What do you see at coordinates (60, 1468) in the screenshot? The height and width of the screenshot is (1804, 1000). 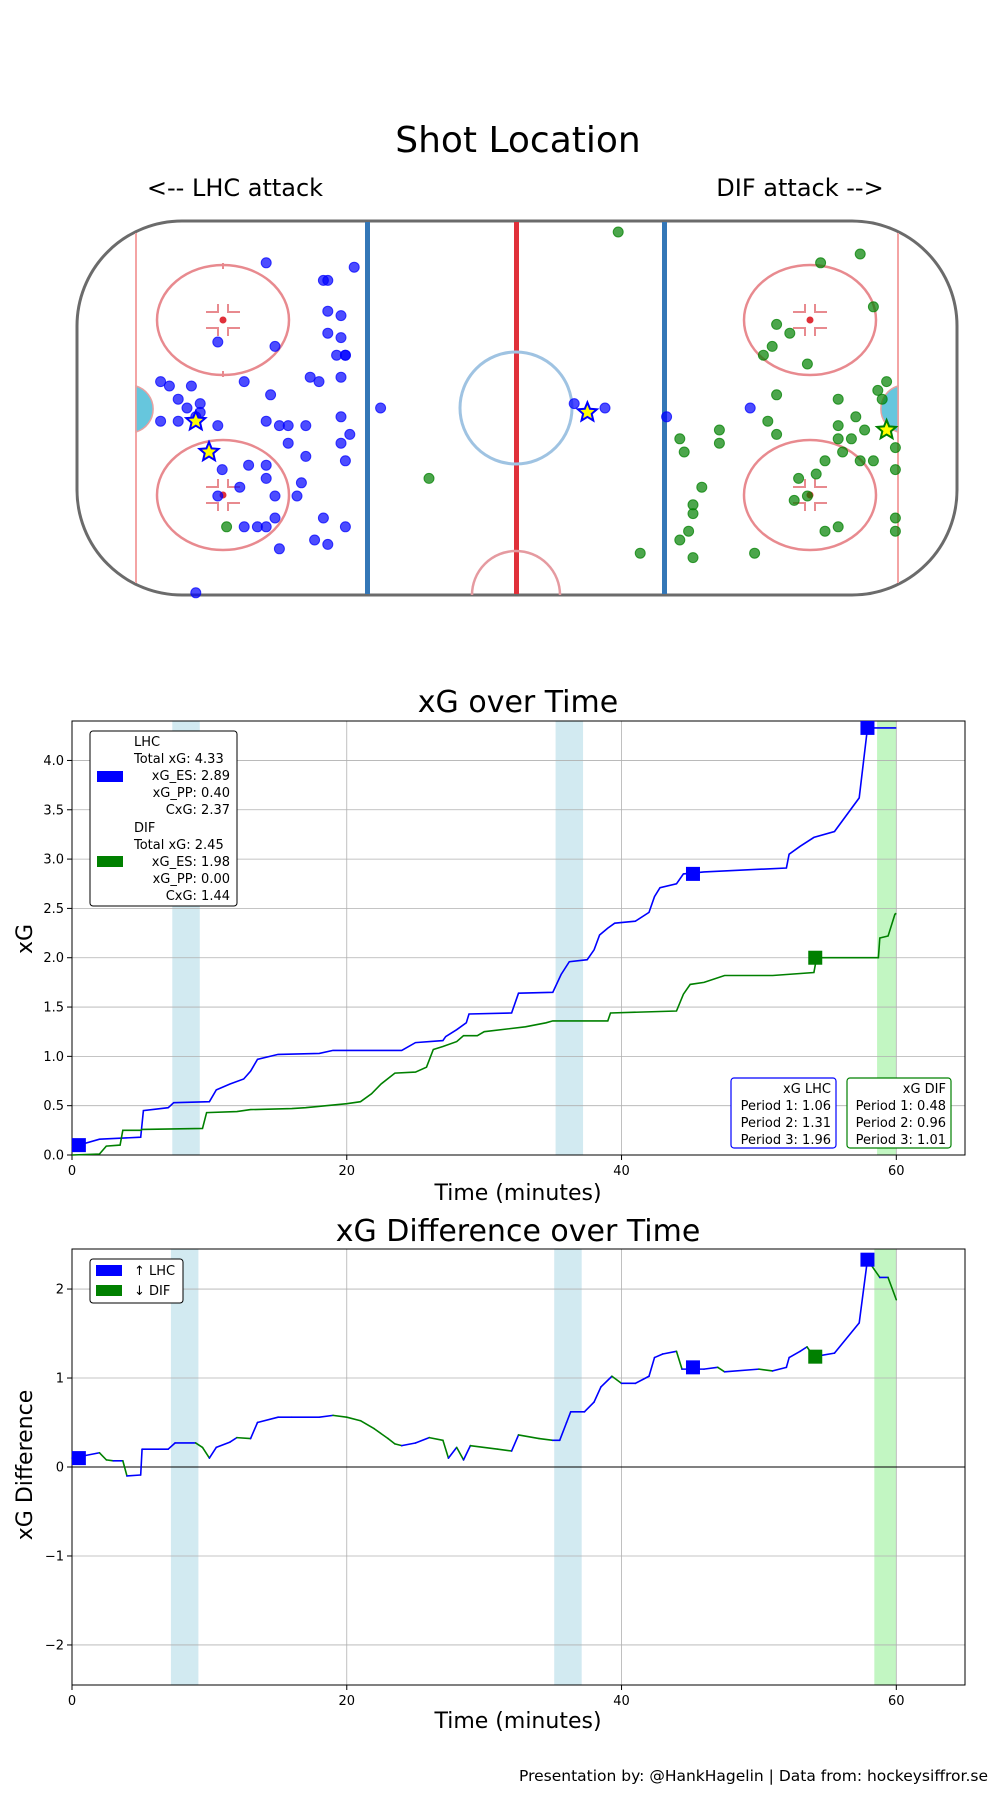 I see `diff-tick-label-y: 0` at bounding box center [60, 1468].